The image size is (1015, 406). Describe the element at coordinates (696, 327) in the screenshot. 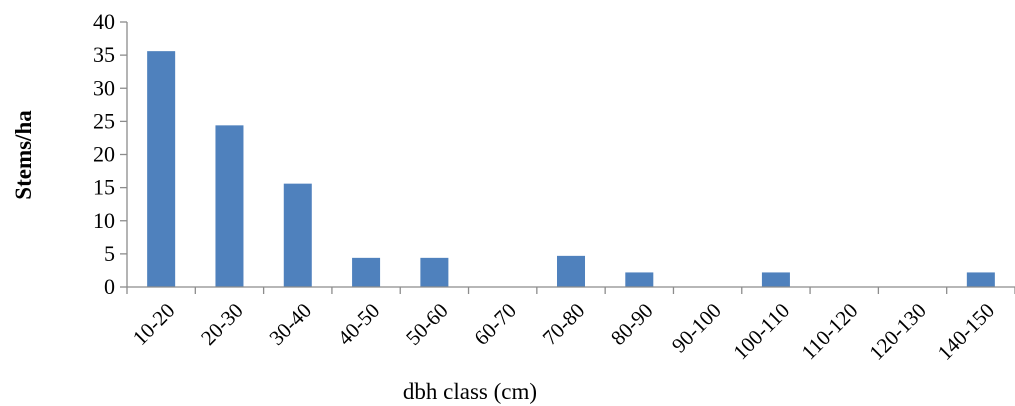

I see `x-tick-label-90-100: 90-100` at that location.